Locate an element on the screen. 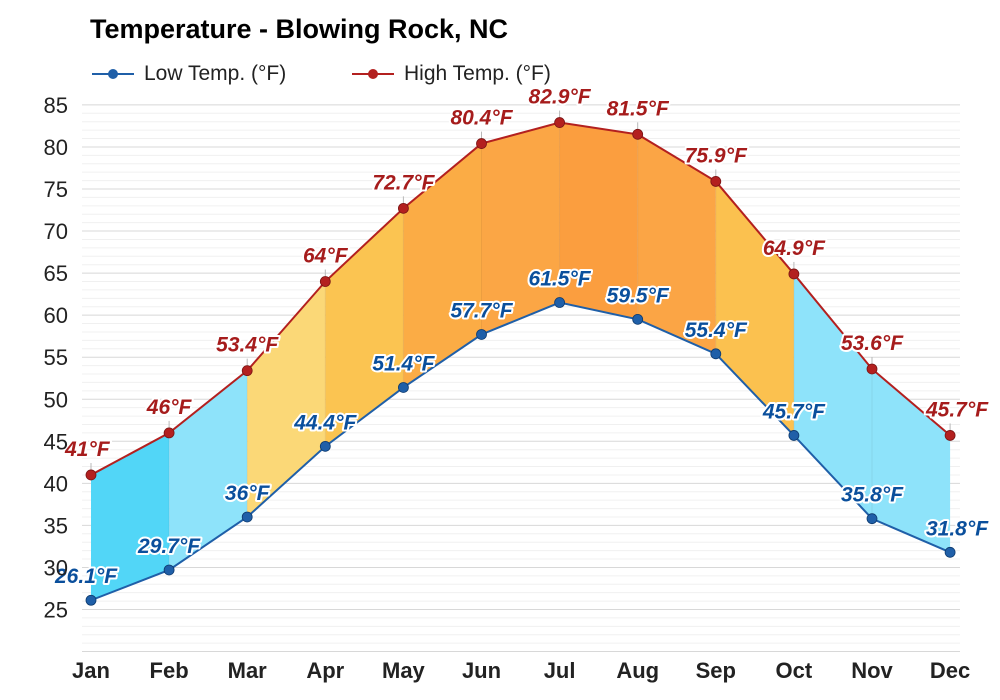 The image size is (1000, 700). point-high-jun is located at coordinates (481, 143).